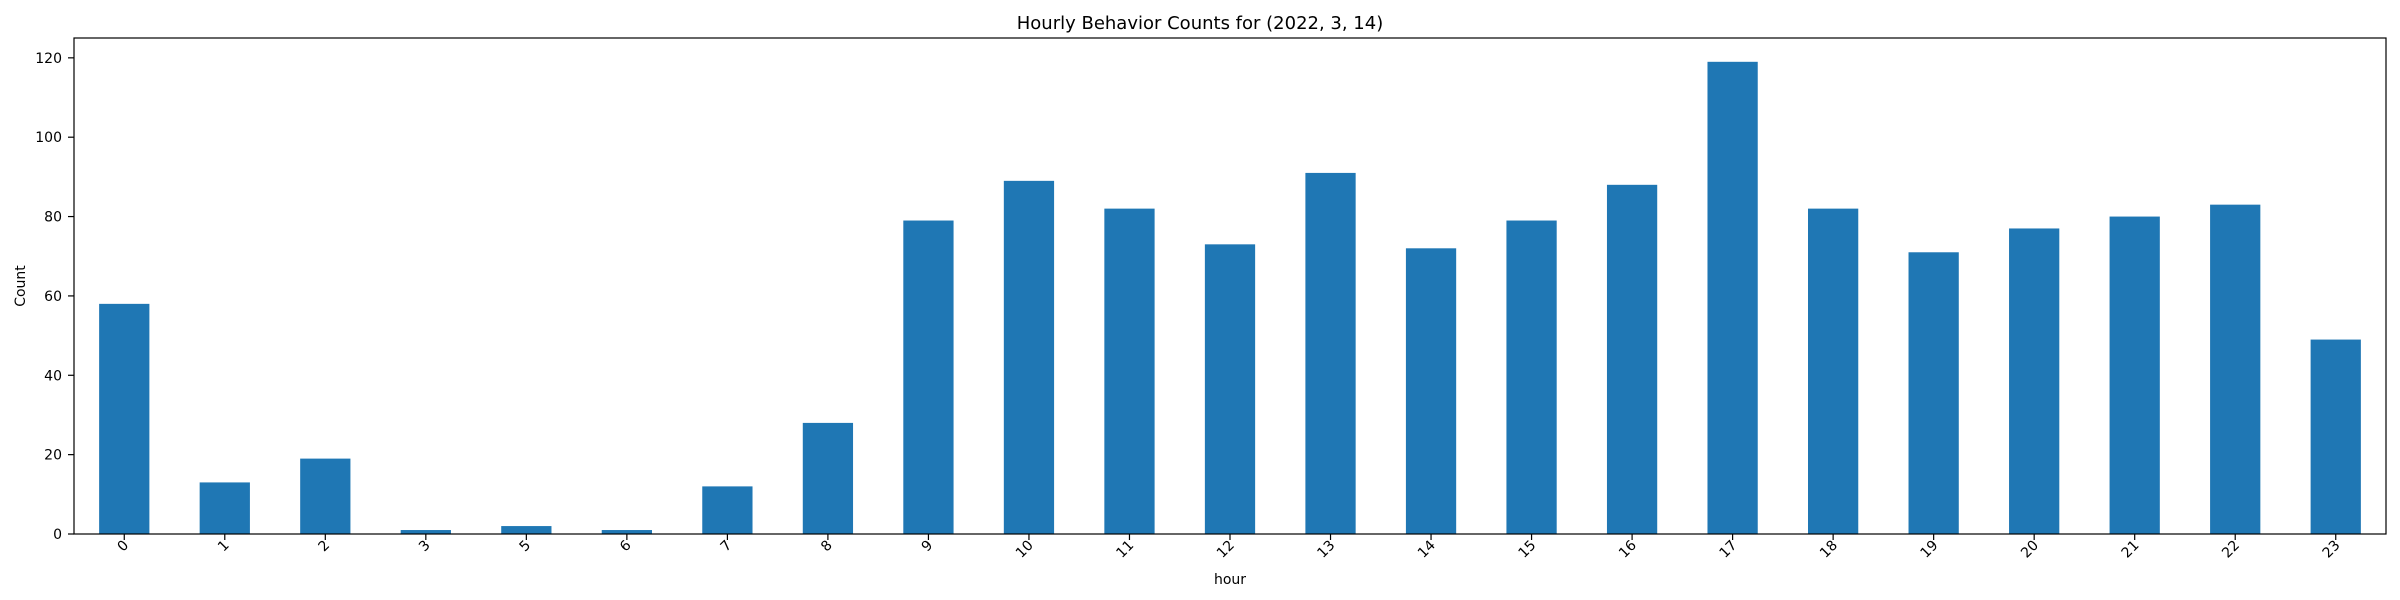 The height and width of the screenshot is (600, 2400). I want to click on x-axis-ticks: 0 1 2 3 5 6 7 8 9 10 11 12 13 14 15 16 17 18 19 20 21 22 23, so click(1229, 548).